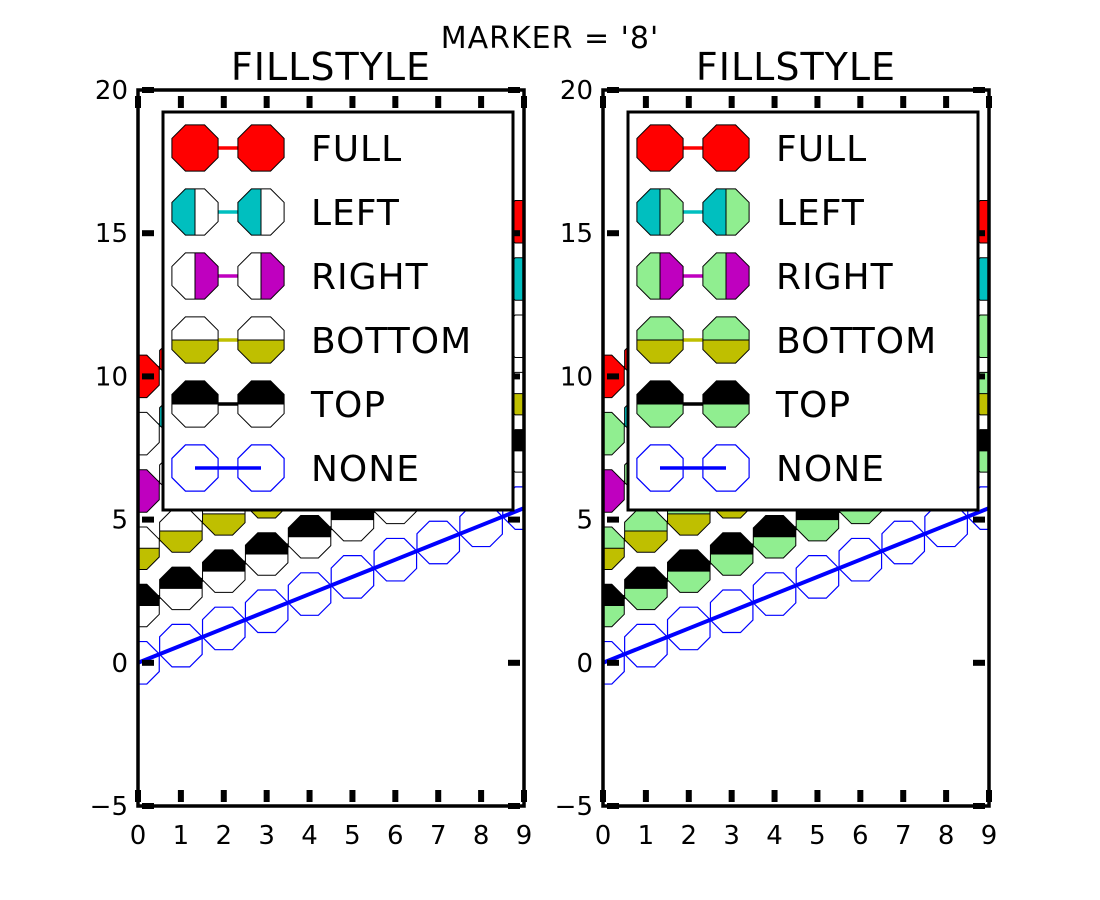 Image resolution: width=1100 pixels, height=900 pixels. What do you see at coordinates (111, 234) in the screenshot?
I see `y-tick-label: 15` at bounding box center [111, 234].